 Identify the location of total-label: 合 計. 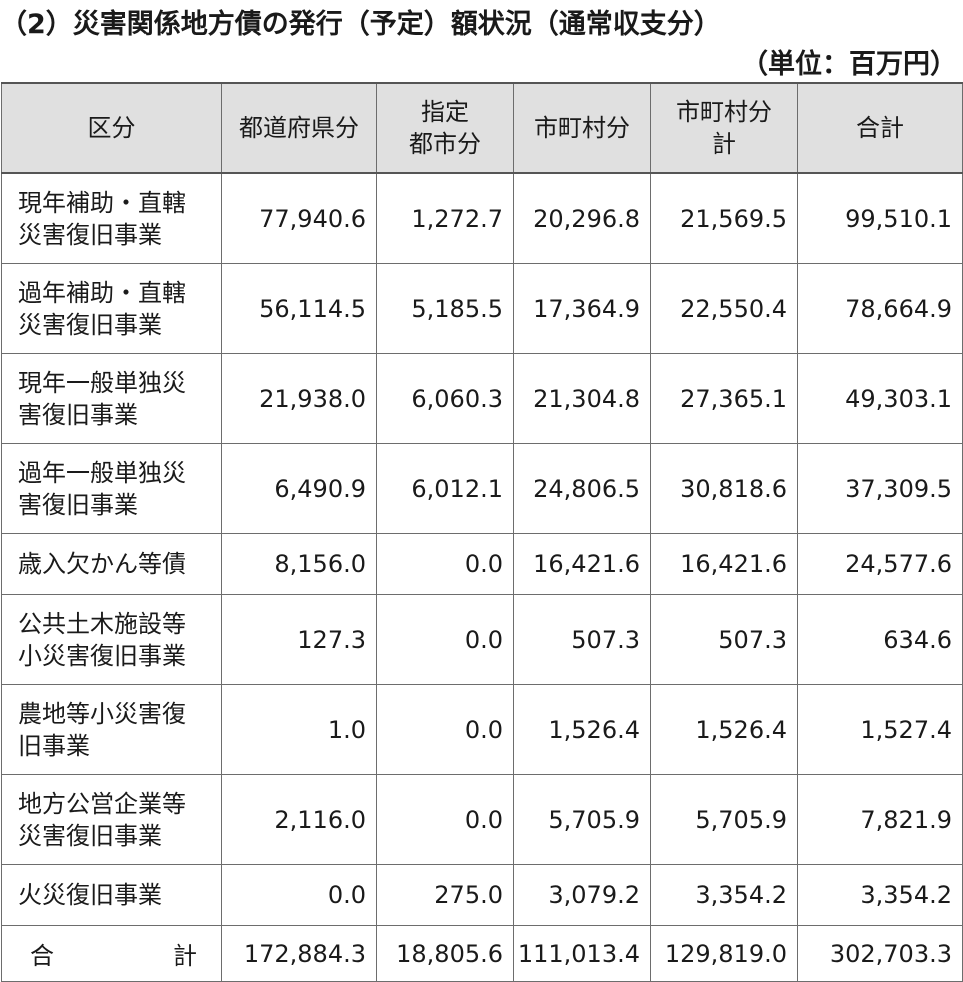
(111, 953).